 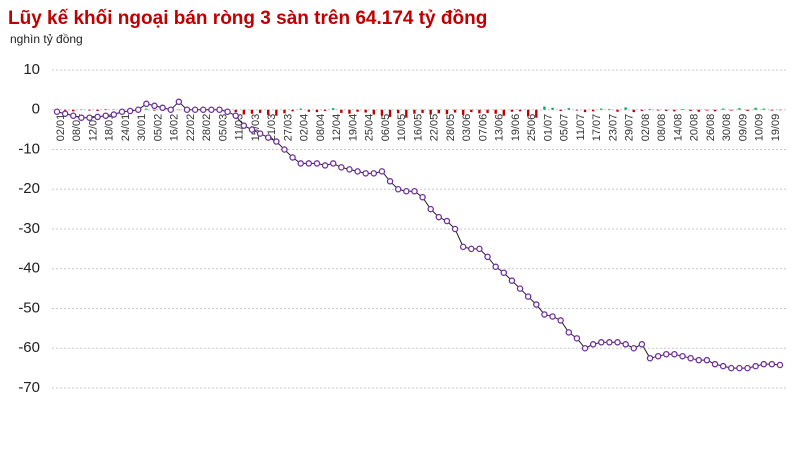 What do you see at coordinates (500, 128) in the screenshot?
I see `x-tick-label: 13/06` at bounding box center [500, 128].